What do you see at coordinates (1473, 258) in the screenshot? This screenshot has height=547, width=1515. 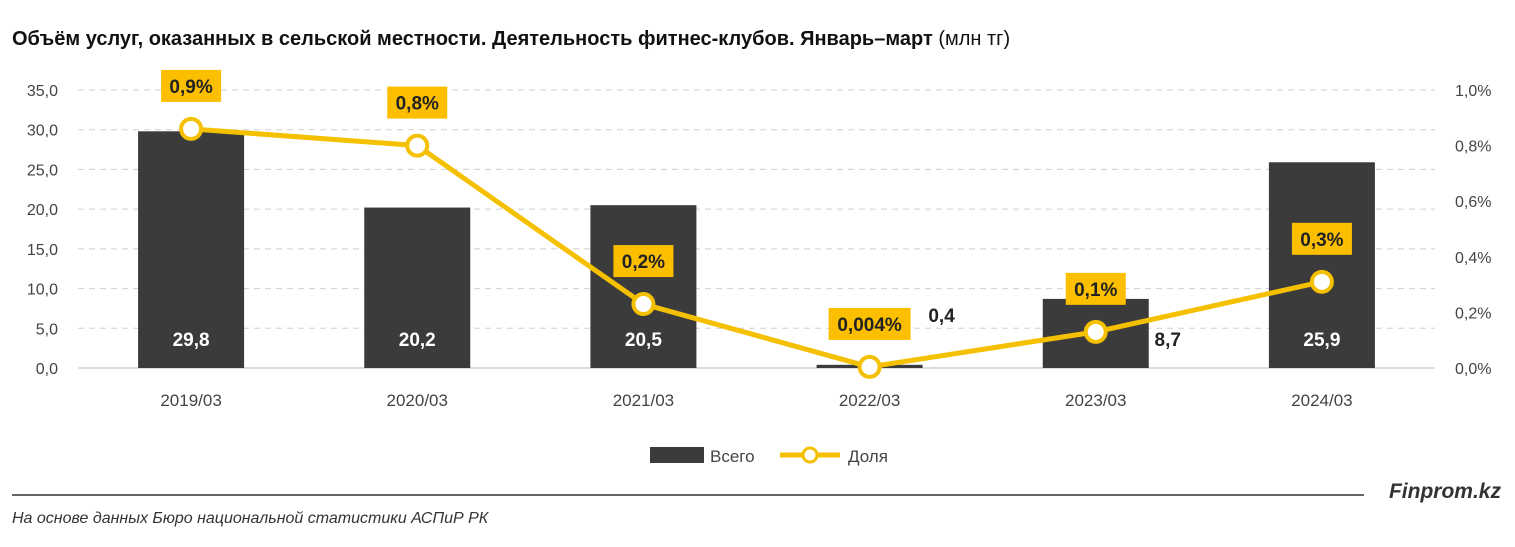 I see `right-tick-label: 0,4%` at bounding box center [1473, 258].